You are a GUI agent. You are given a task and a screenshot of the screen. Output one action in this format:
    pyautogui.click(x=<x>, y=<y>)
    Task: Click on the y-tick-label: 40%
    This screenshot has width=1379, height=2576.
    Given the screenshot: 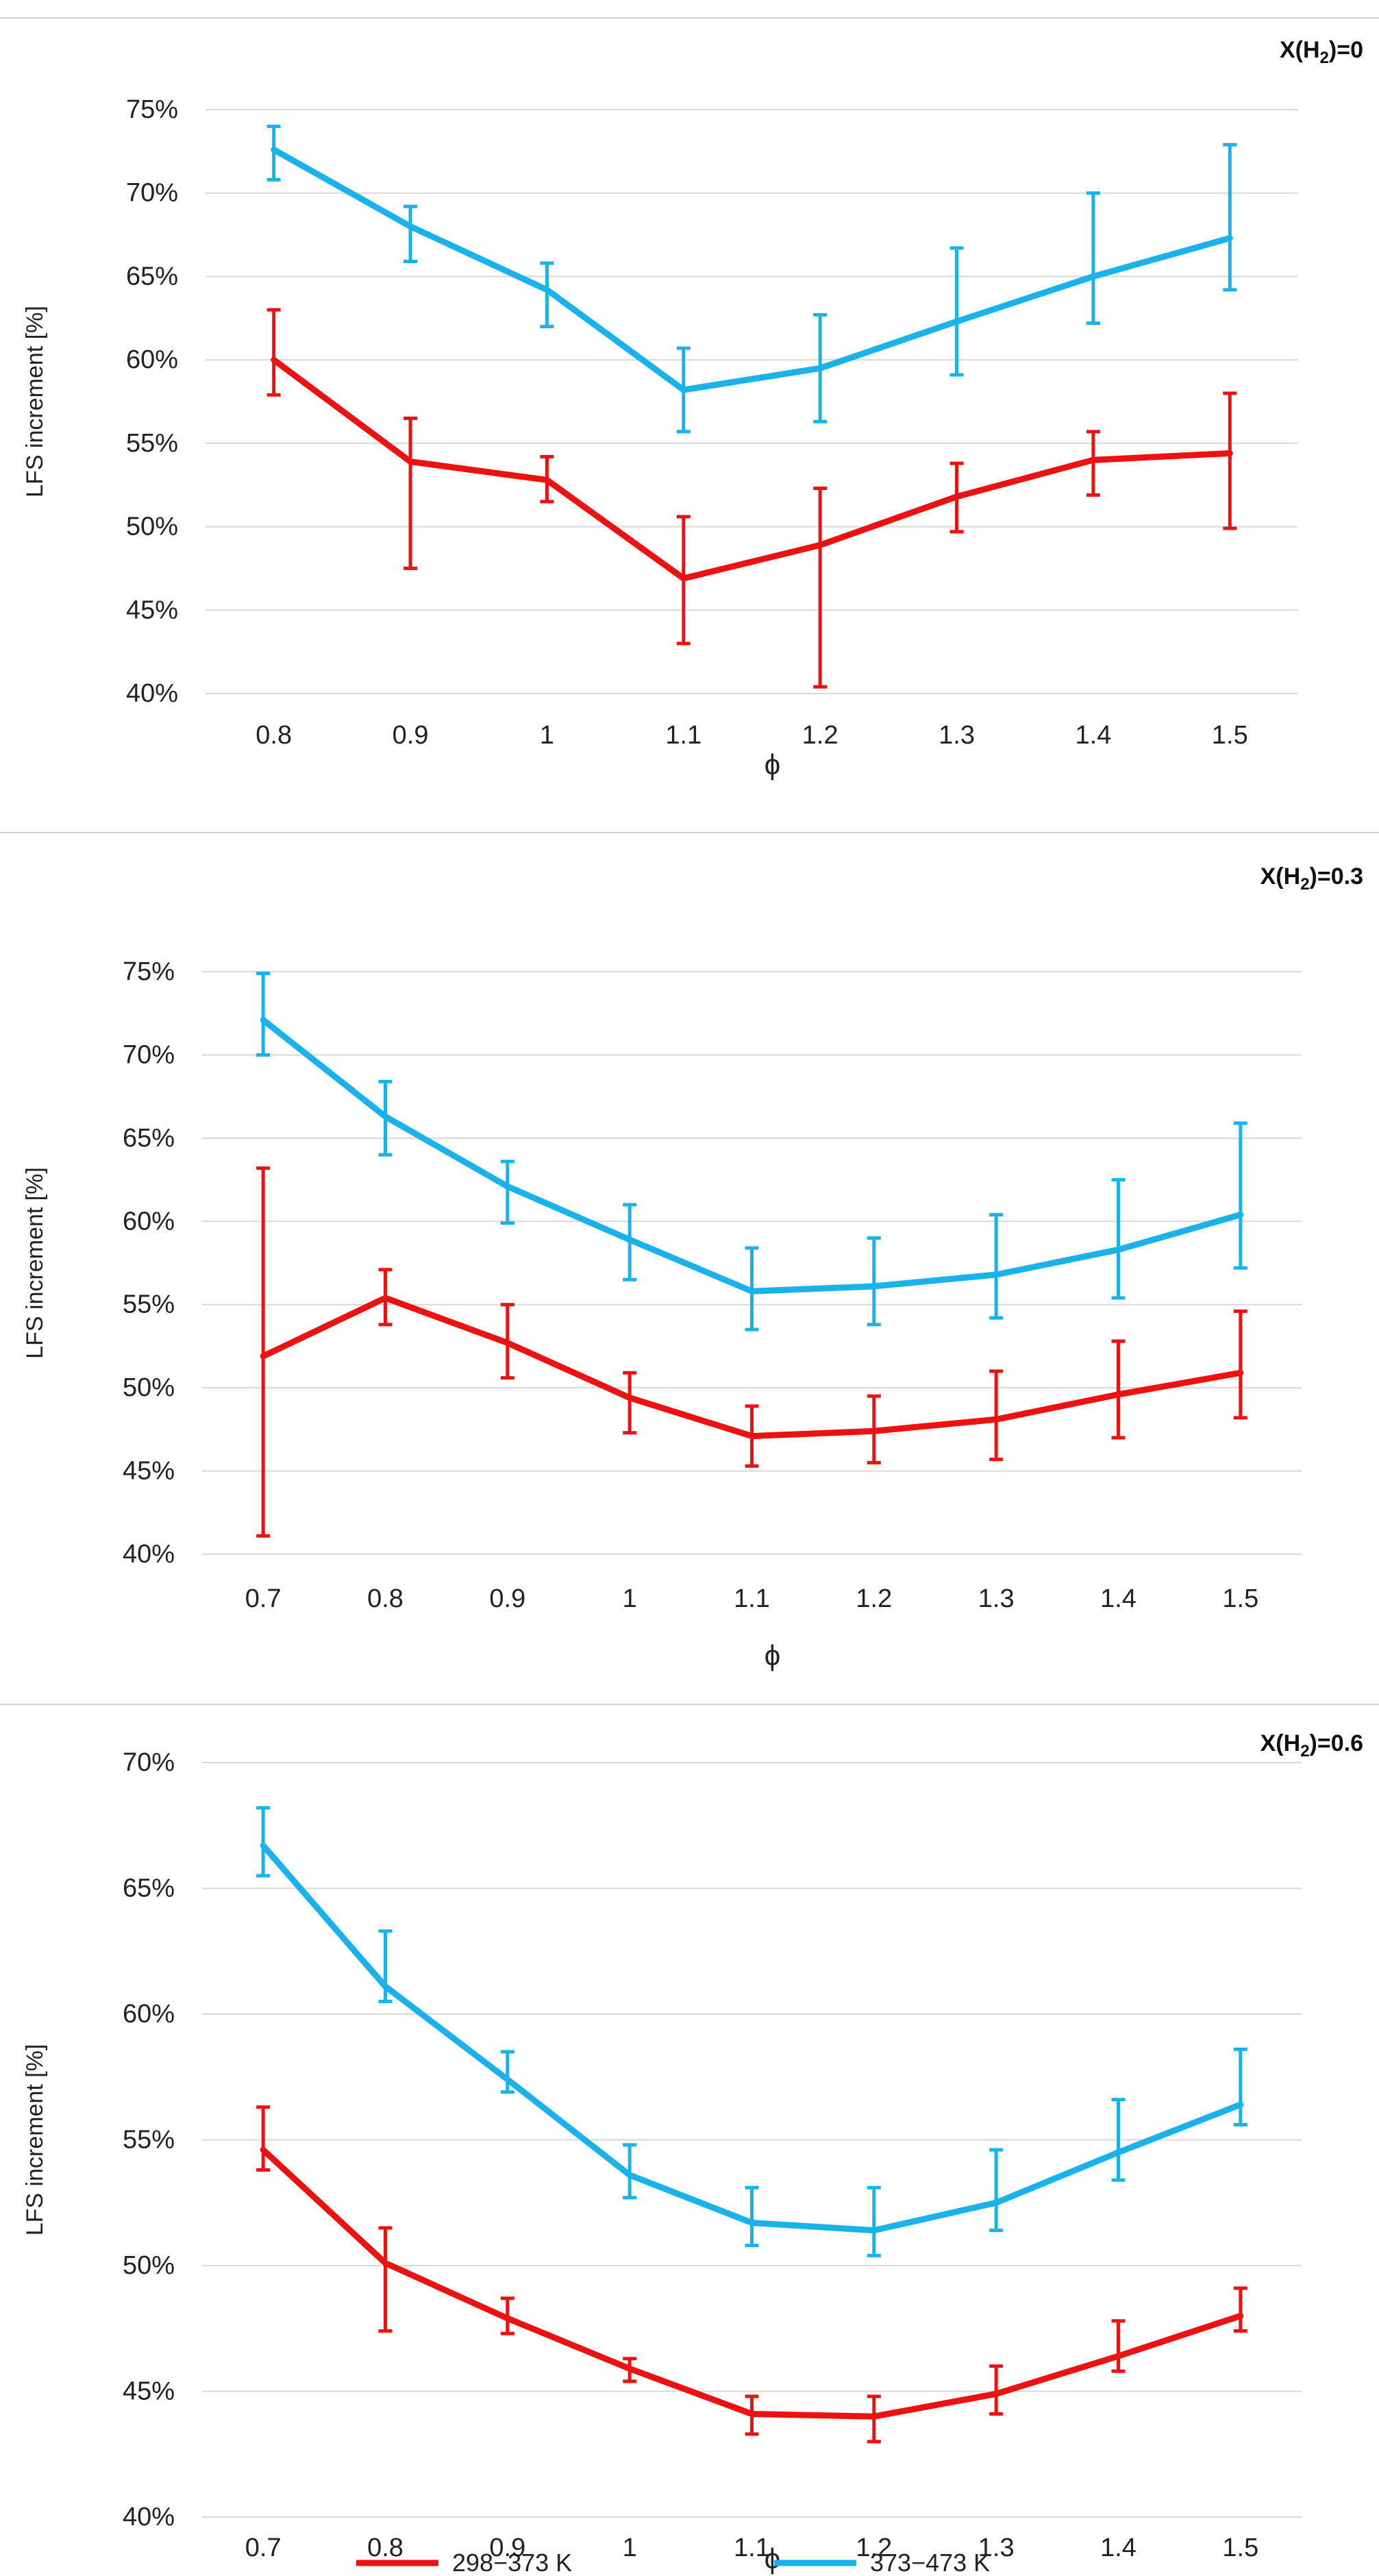 What is the action you would take?
    pyautogui.click(x=149, y=2517)
    